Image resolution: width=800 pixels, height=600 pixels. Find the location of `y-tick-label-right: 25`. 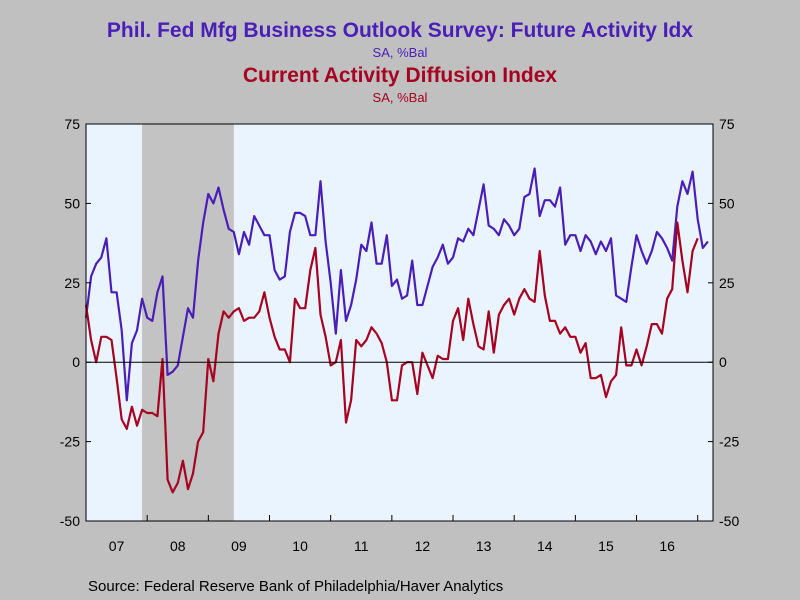

y-tick-label-right: 25 is located at coordinates (727, 283).